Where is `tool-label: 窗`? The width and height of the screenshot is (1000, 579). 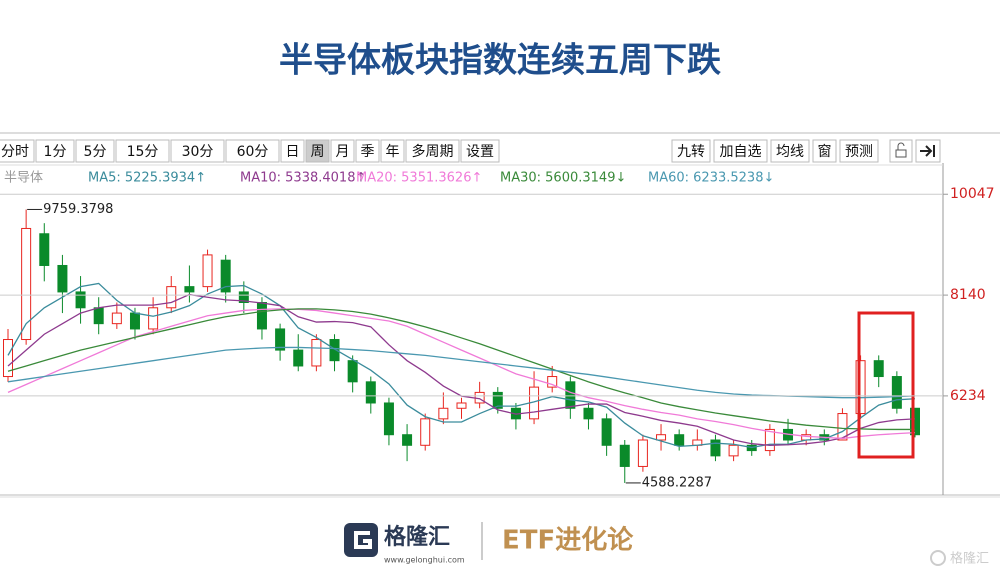 tool-label: 窗 is located at coordinates (825, 151).